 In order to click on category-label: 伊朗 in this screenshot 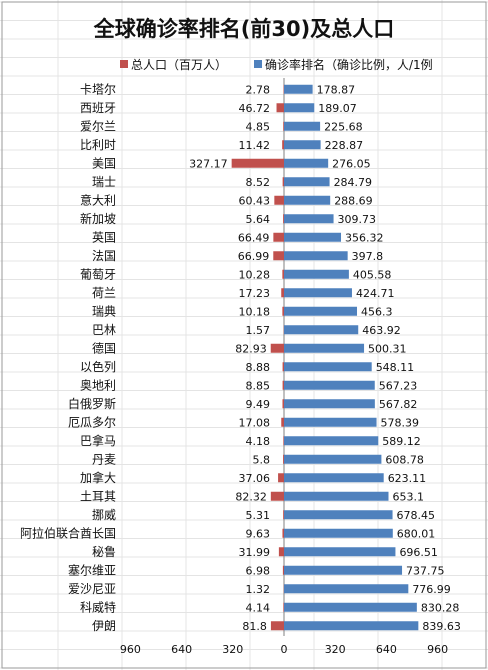, I will do `click(104, 626)`.